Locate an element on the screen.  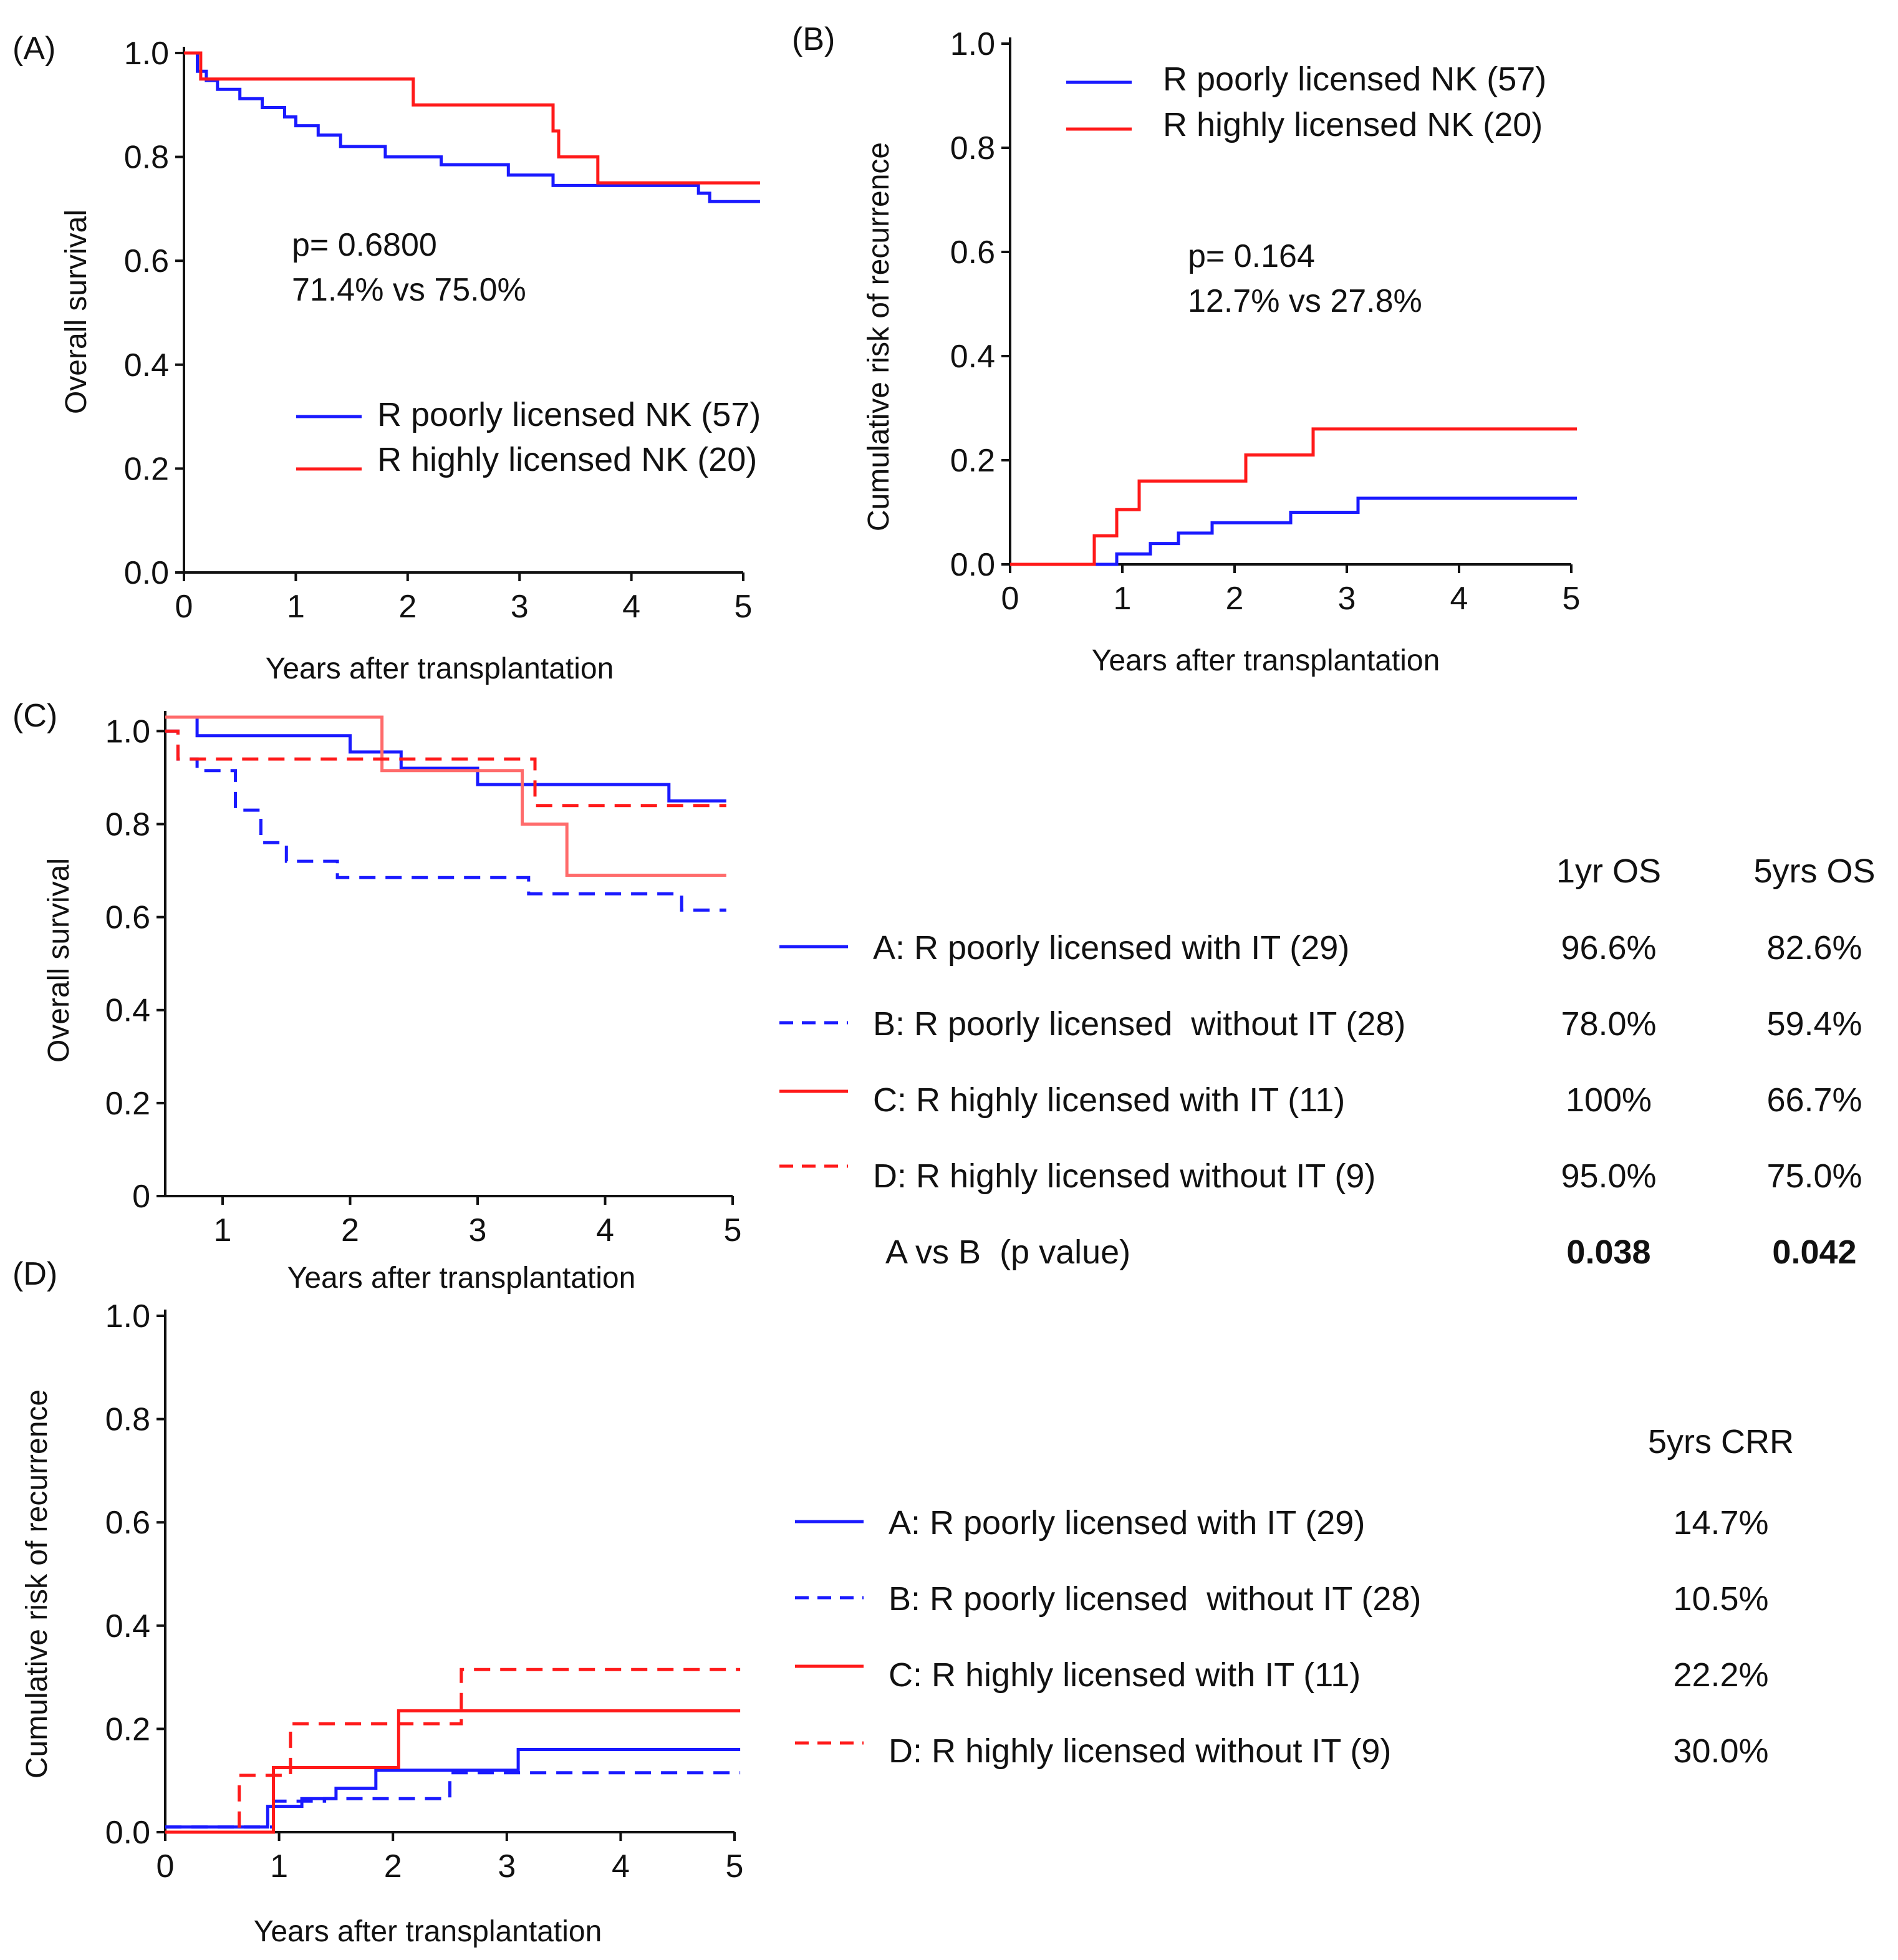
table-header-1yr: 1yr OS is located at coordinates (1608, 871).